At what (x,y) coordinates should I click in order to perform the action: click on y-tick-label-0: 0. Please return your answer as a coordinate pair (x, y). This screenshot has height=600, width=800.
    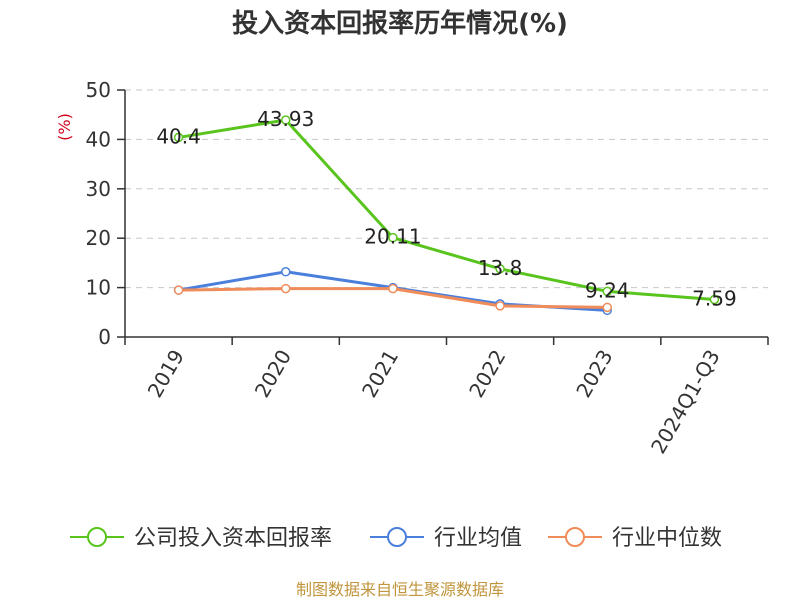
    Looking at the image, I should click on (104, 337).